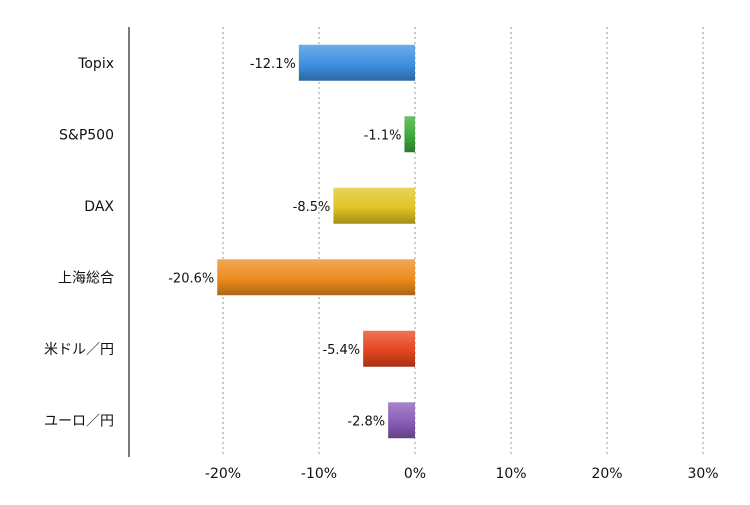 The height and width of the screenshot is (505, 750). I want to click on category-label: DAX, so click(99, 207).